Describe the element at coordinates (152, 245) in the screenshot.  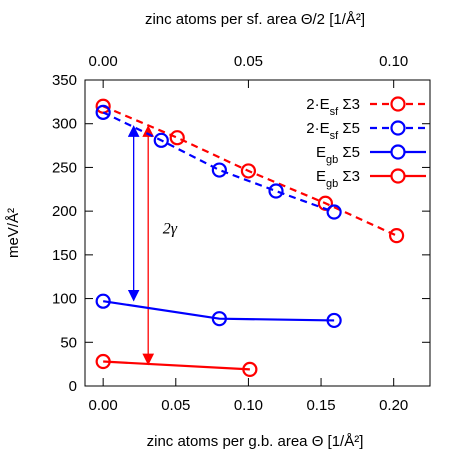
I see `annotation-layer: 2γ` at that location.